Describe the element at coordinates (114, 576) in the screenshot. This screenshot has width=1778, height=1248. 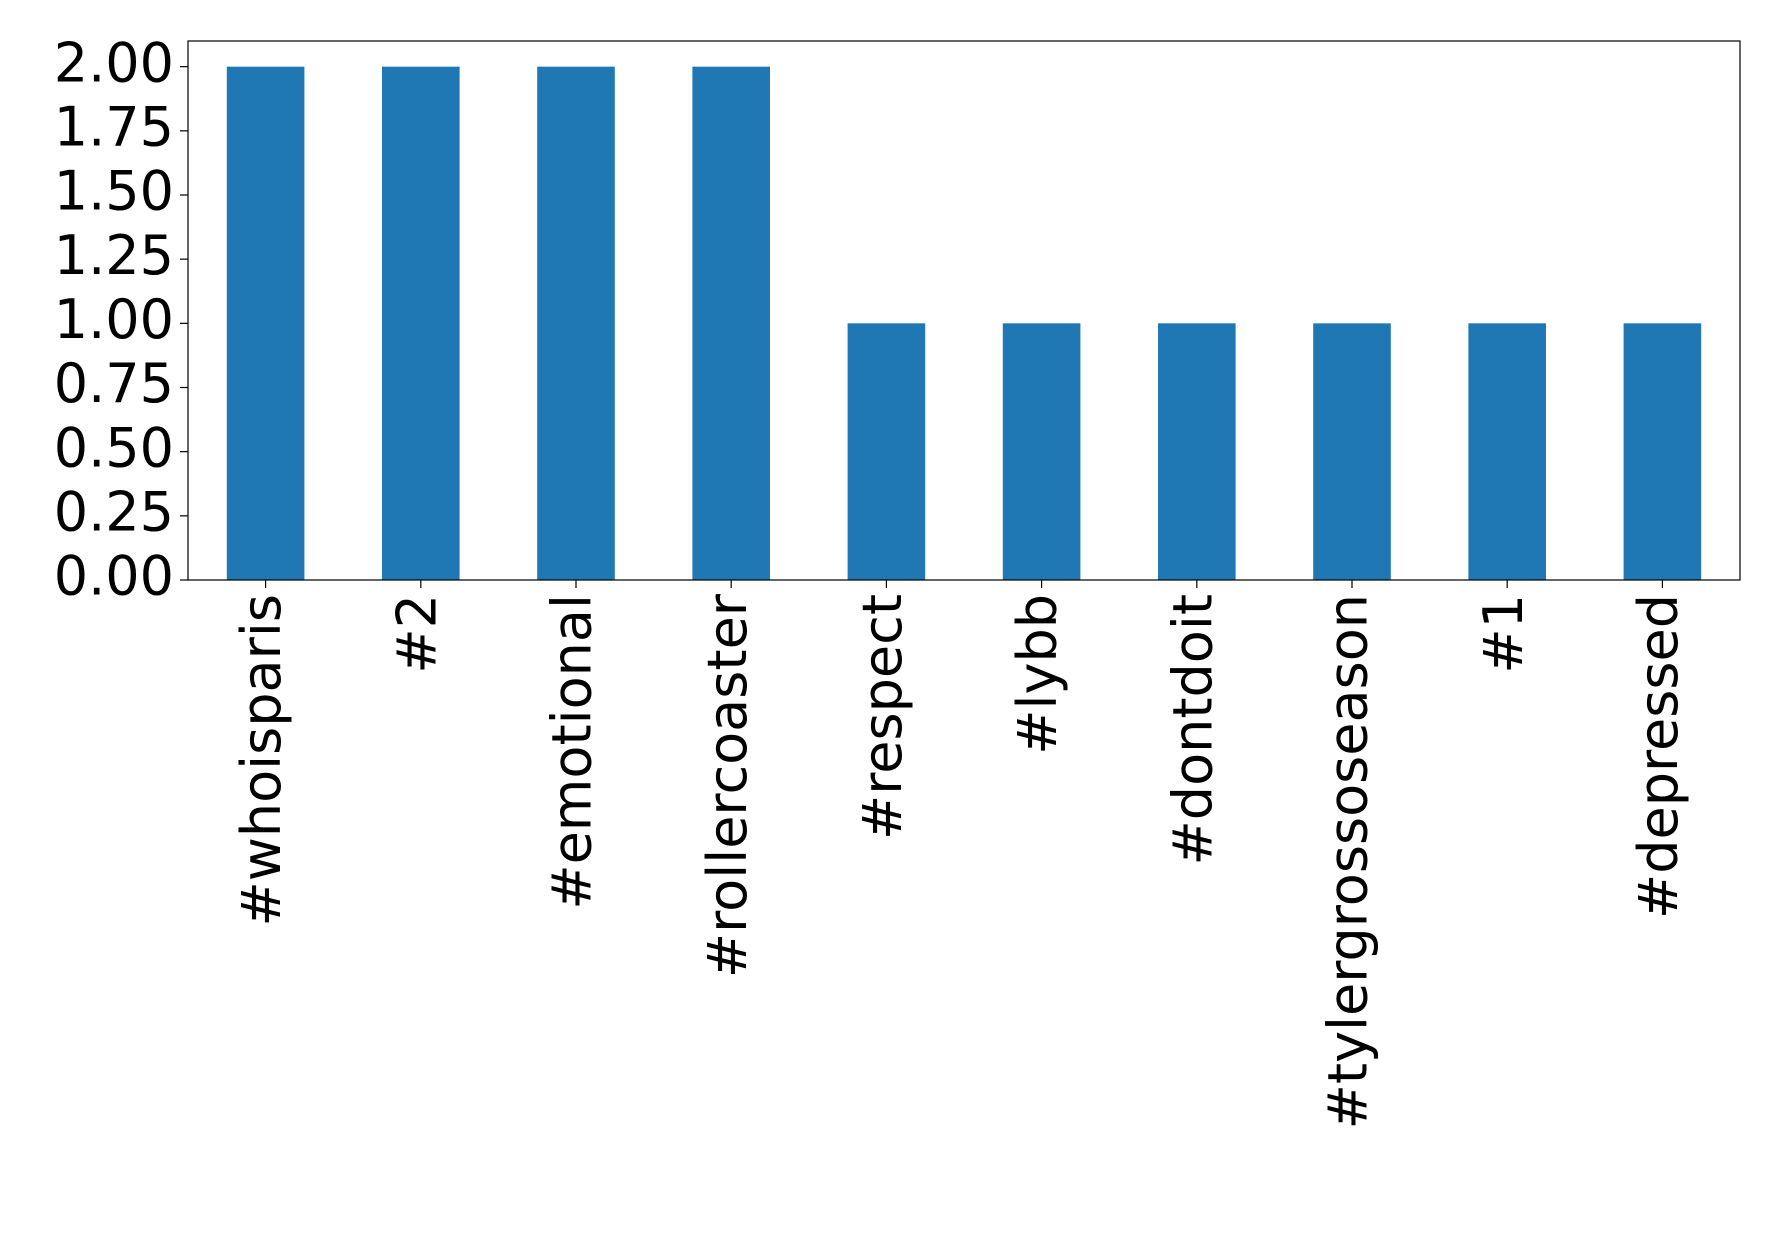
I see `y-tick-label: 0.00` at that location.